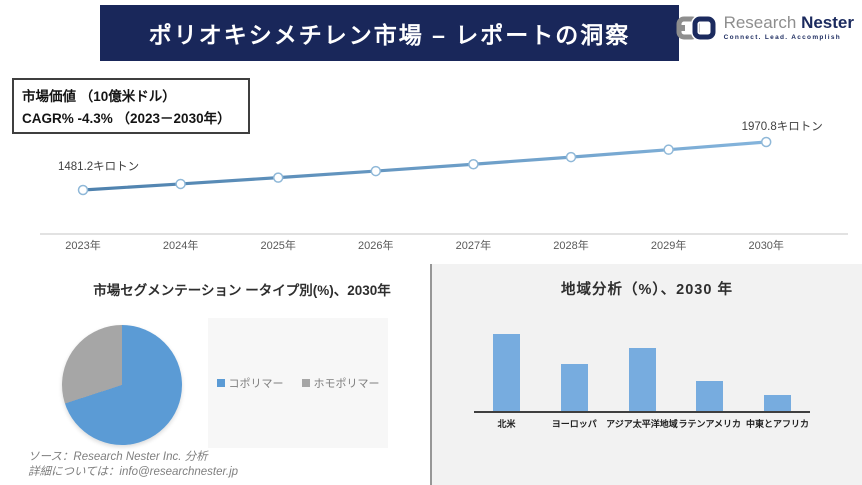 This screenshot has width=862, height=485. What do you see at coordinates (782, 37) in the screenshot?
I see `logo-tagline: Connect. Lead. Accomplish` at bounding box center [782, 37].